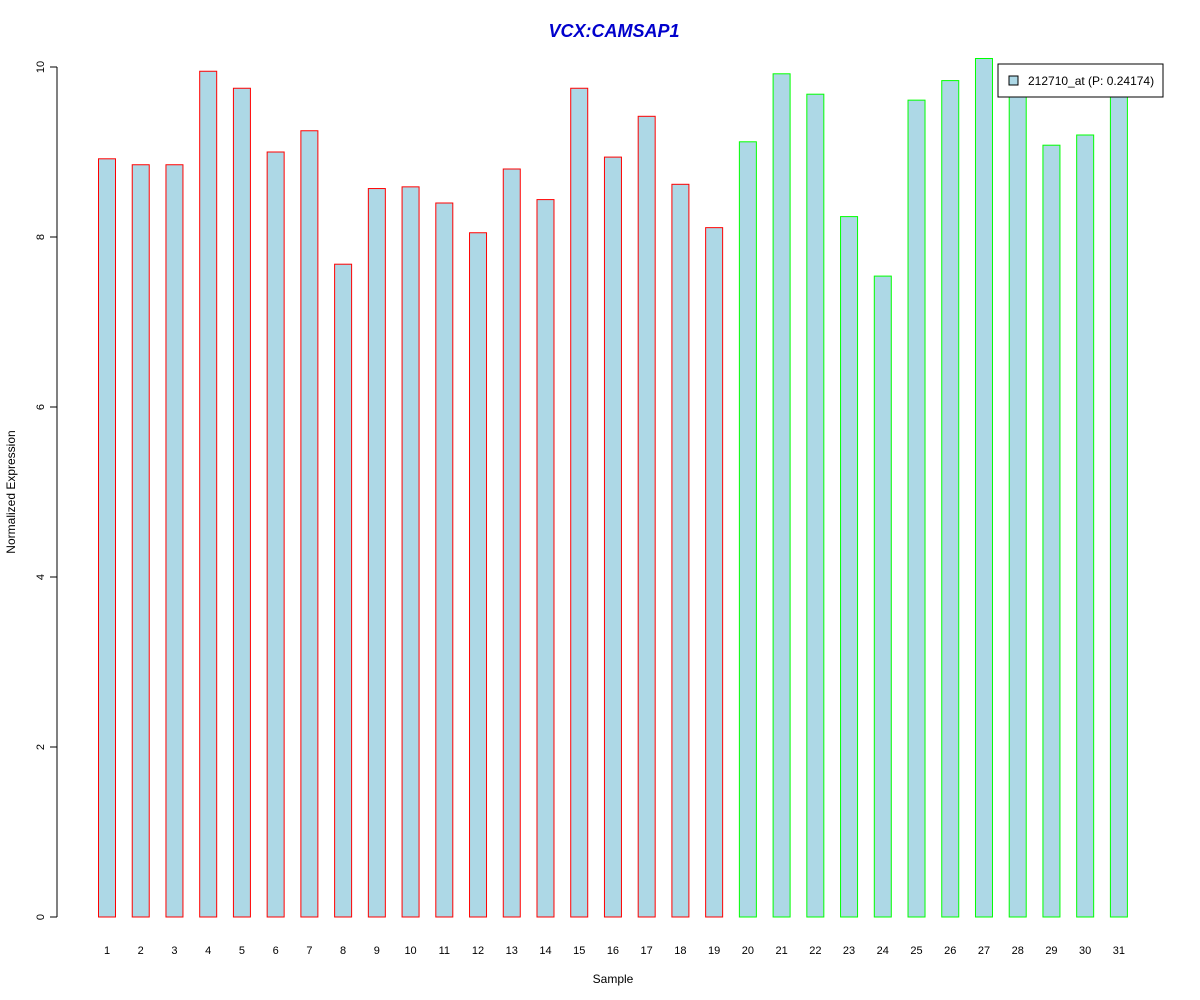  I want to click on y-tick-label: 10, so click(41, 67).